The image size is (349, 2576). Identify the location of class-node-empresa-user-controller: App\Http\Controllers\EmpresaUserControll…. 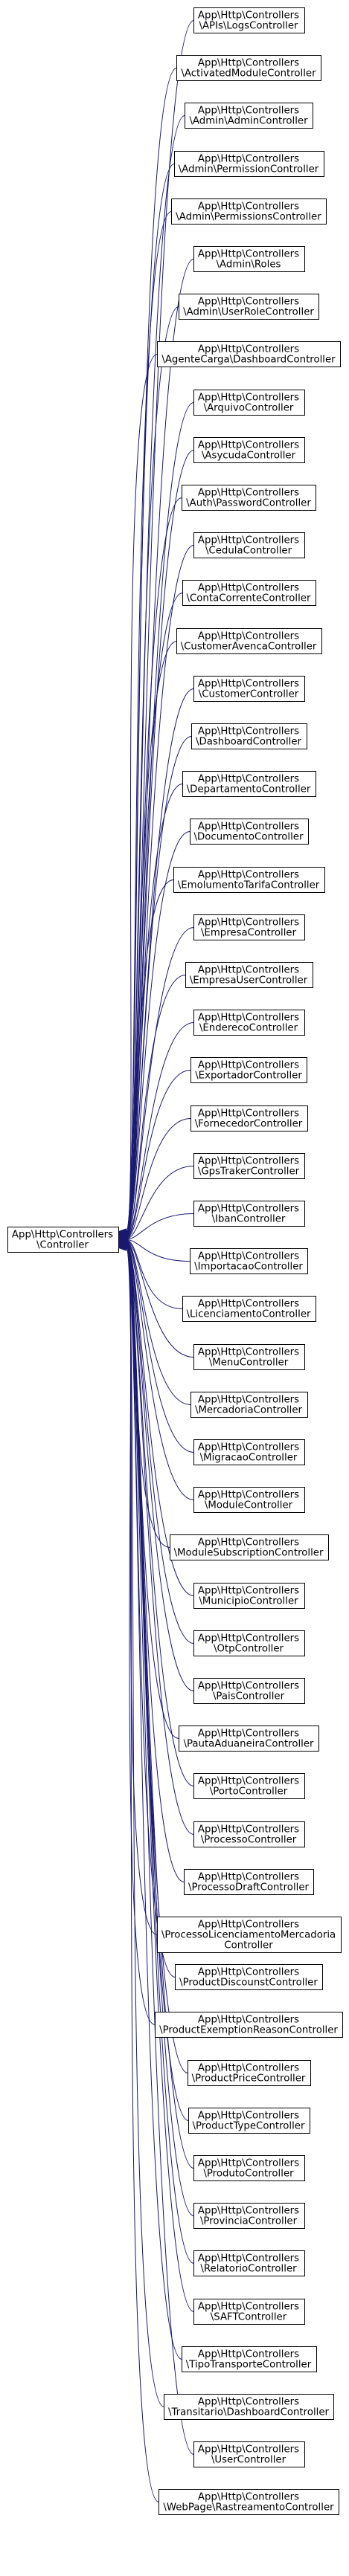
(249, 975).